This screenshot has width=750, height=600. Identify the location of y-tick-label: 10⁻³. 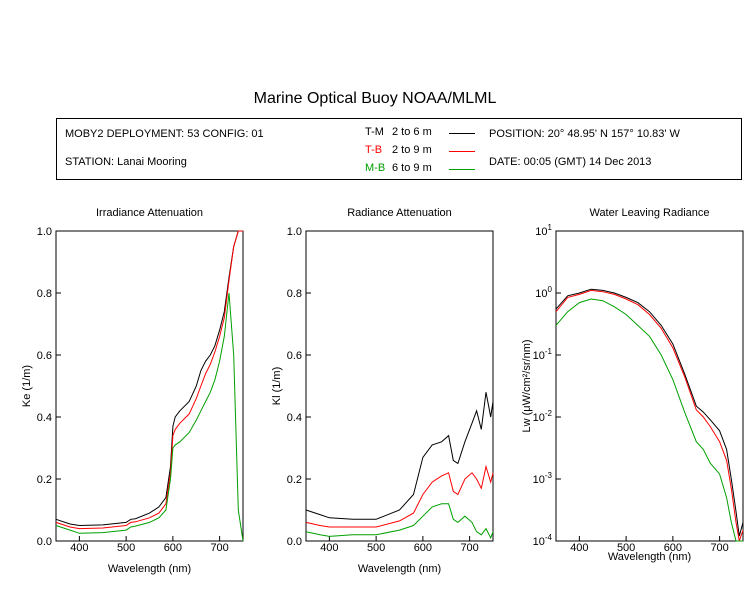
(543, 478).